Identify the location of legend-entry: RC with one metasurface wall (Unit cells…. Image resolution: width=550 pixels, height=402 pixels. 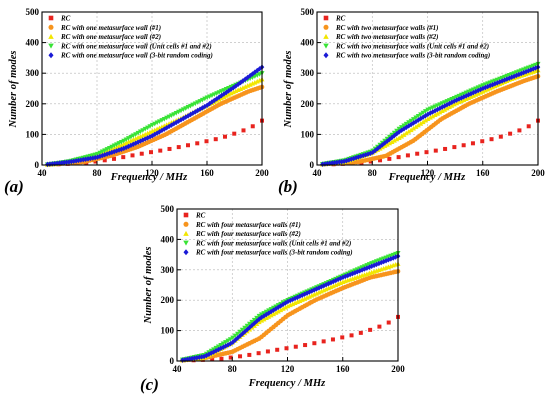
(136, 46).